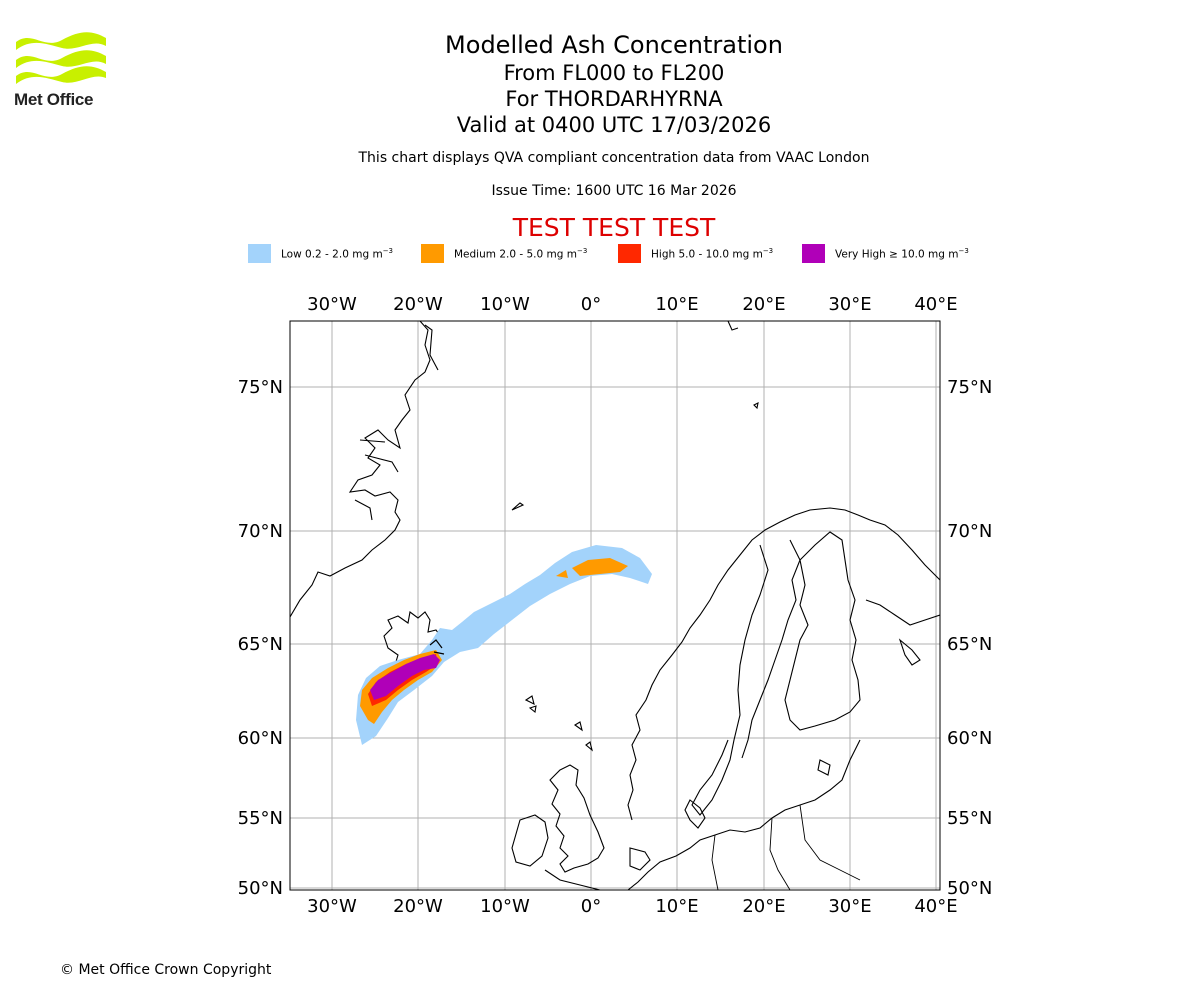 Image resolution: width=1200 pixels, height=1000 pixels. What do you see at coordinates (418, 304) in the screenshot?
I see `lon-tick-top: 20°W` at bounding box center [418, 304].